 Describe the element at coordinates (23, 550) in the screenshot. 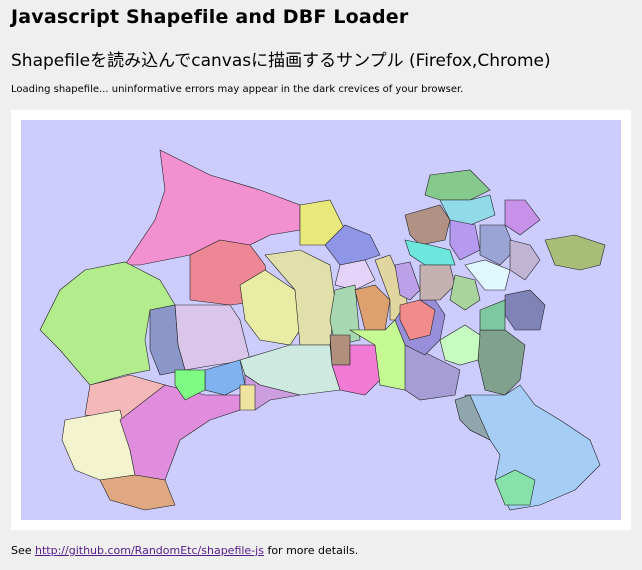

I see `footer-prefix: See` at that location.